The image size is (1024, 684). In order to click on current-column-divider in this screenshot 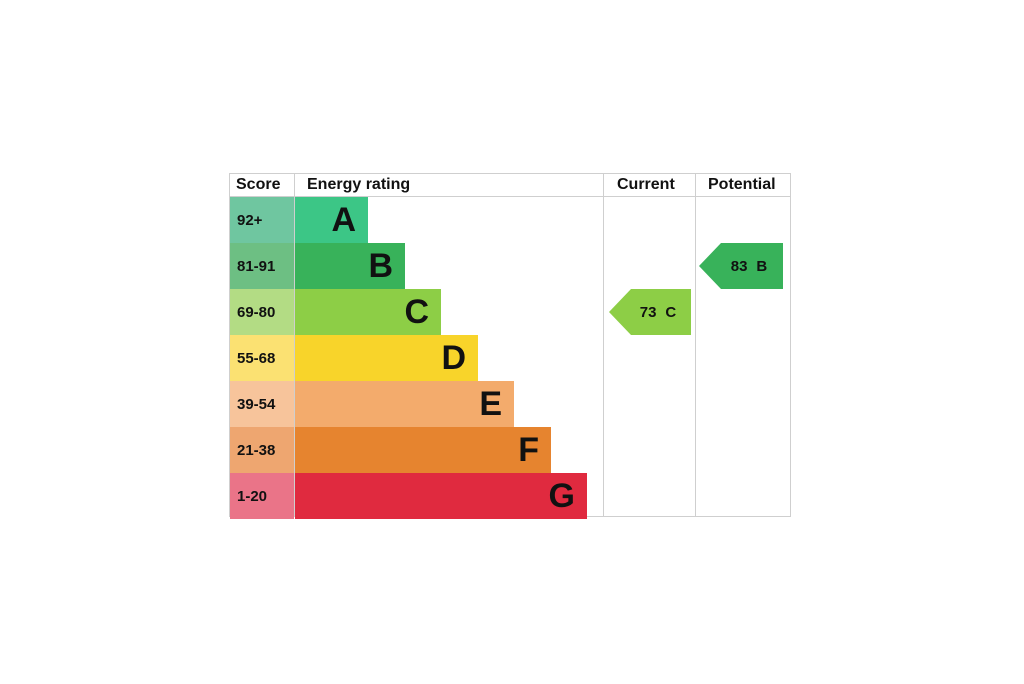, I will do `click(603, 345)`.